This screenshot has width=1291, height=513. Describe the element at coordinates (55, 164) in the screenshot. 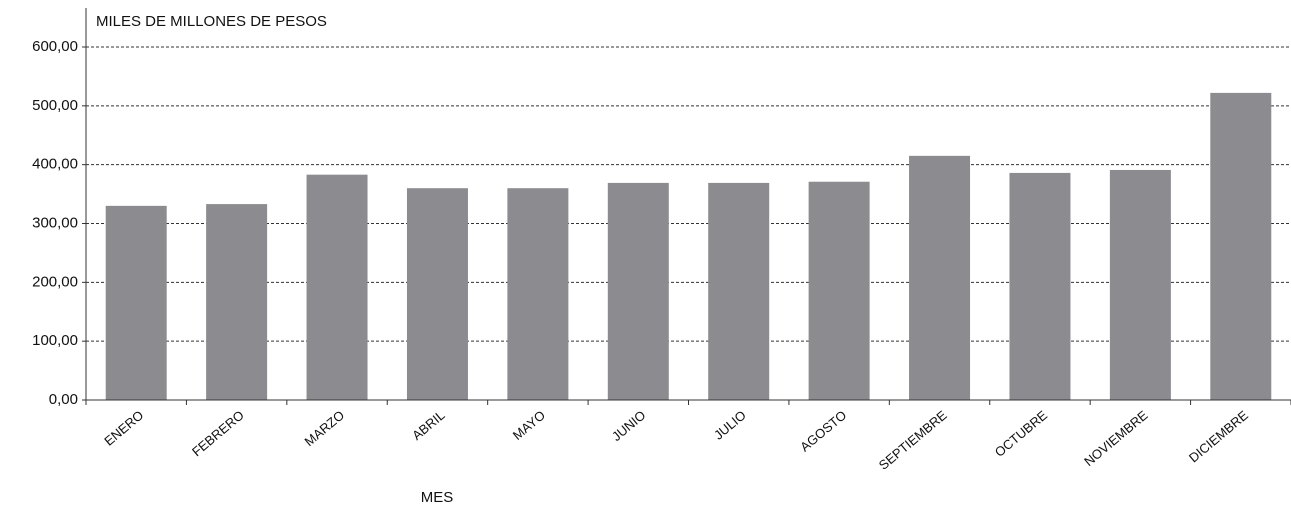

I see `y-tick-label: 400,00` at that location.